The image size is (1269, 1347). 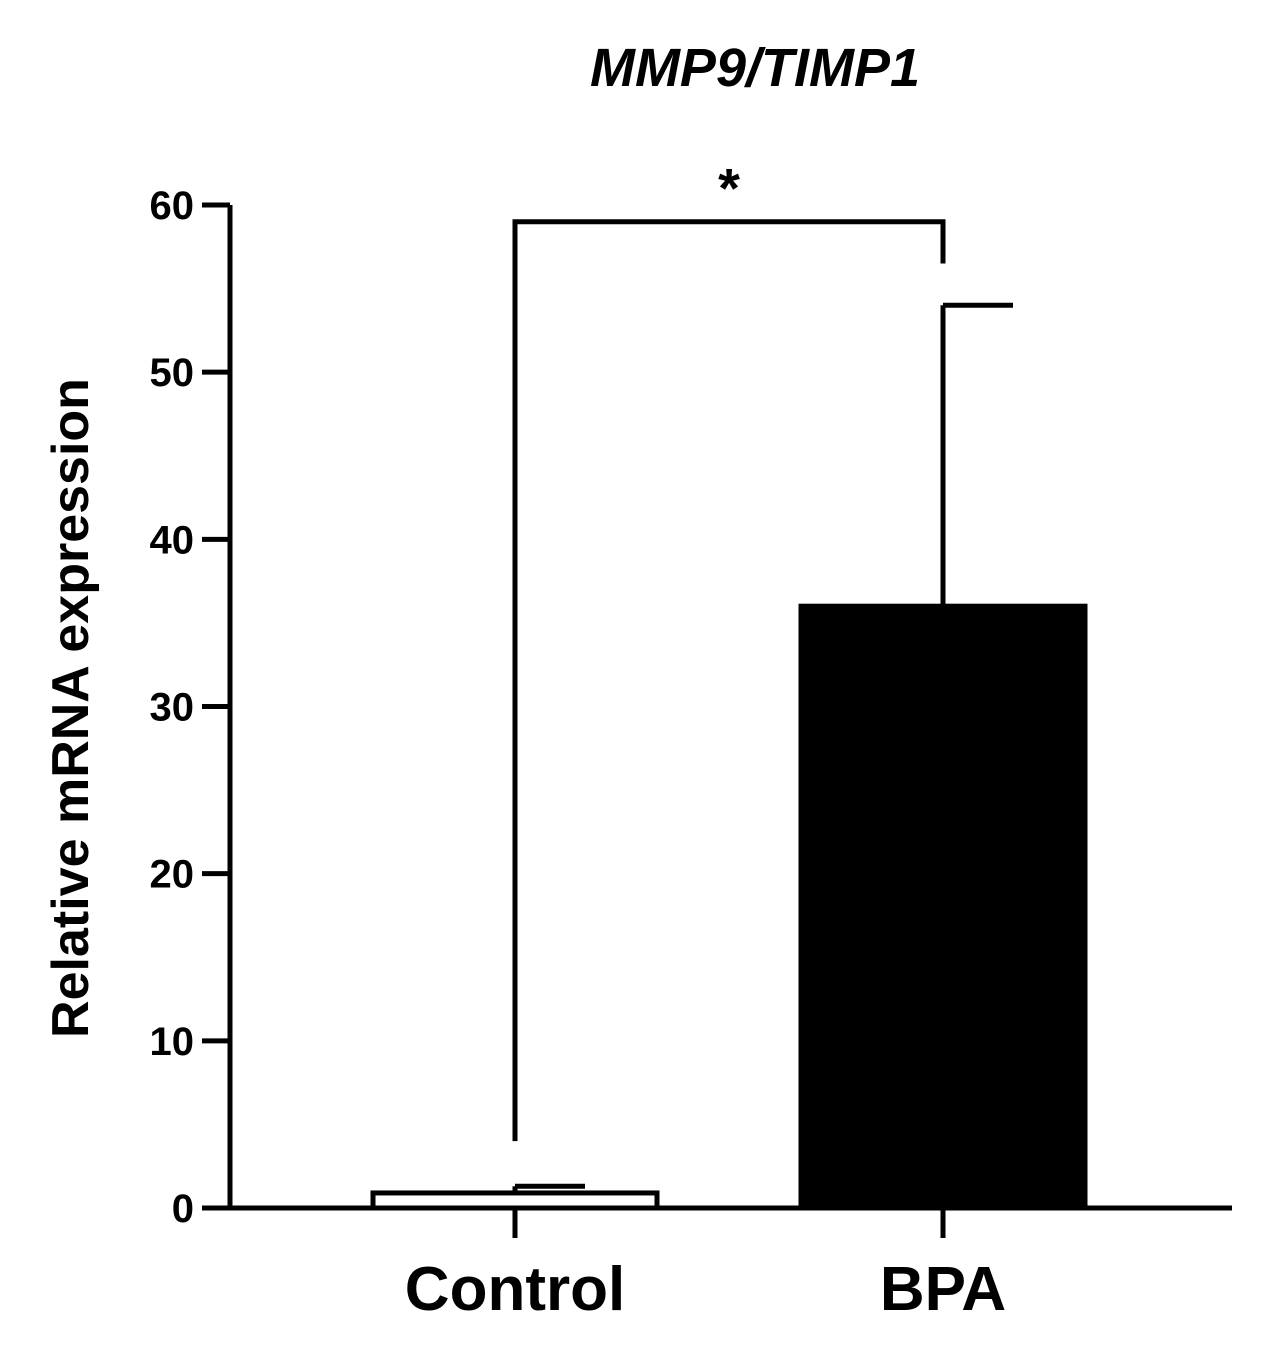 I want to click on y-tick-label: 10, so click(x=172, y=1042).